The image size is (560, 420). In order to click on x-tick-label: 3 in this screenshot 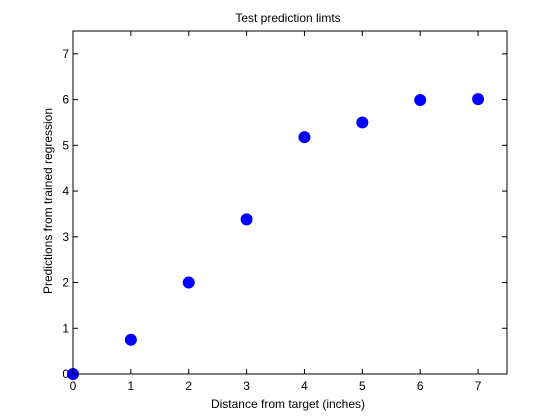, I will do `click(246, 386)`.